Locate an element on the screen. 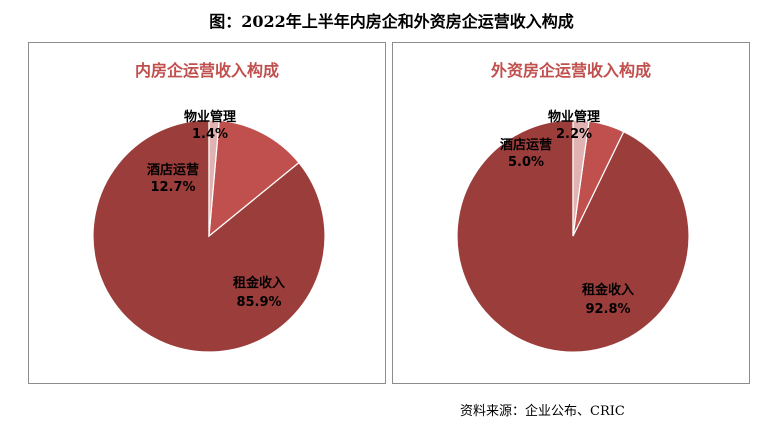  slice-value-foreign-hotel: 5.0% is located at coordinates (526, 162).